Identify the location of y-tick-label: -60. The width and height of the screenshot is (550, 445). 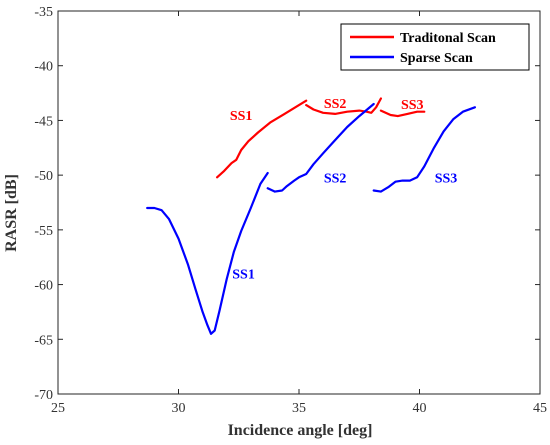
(43, 286).